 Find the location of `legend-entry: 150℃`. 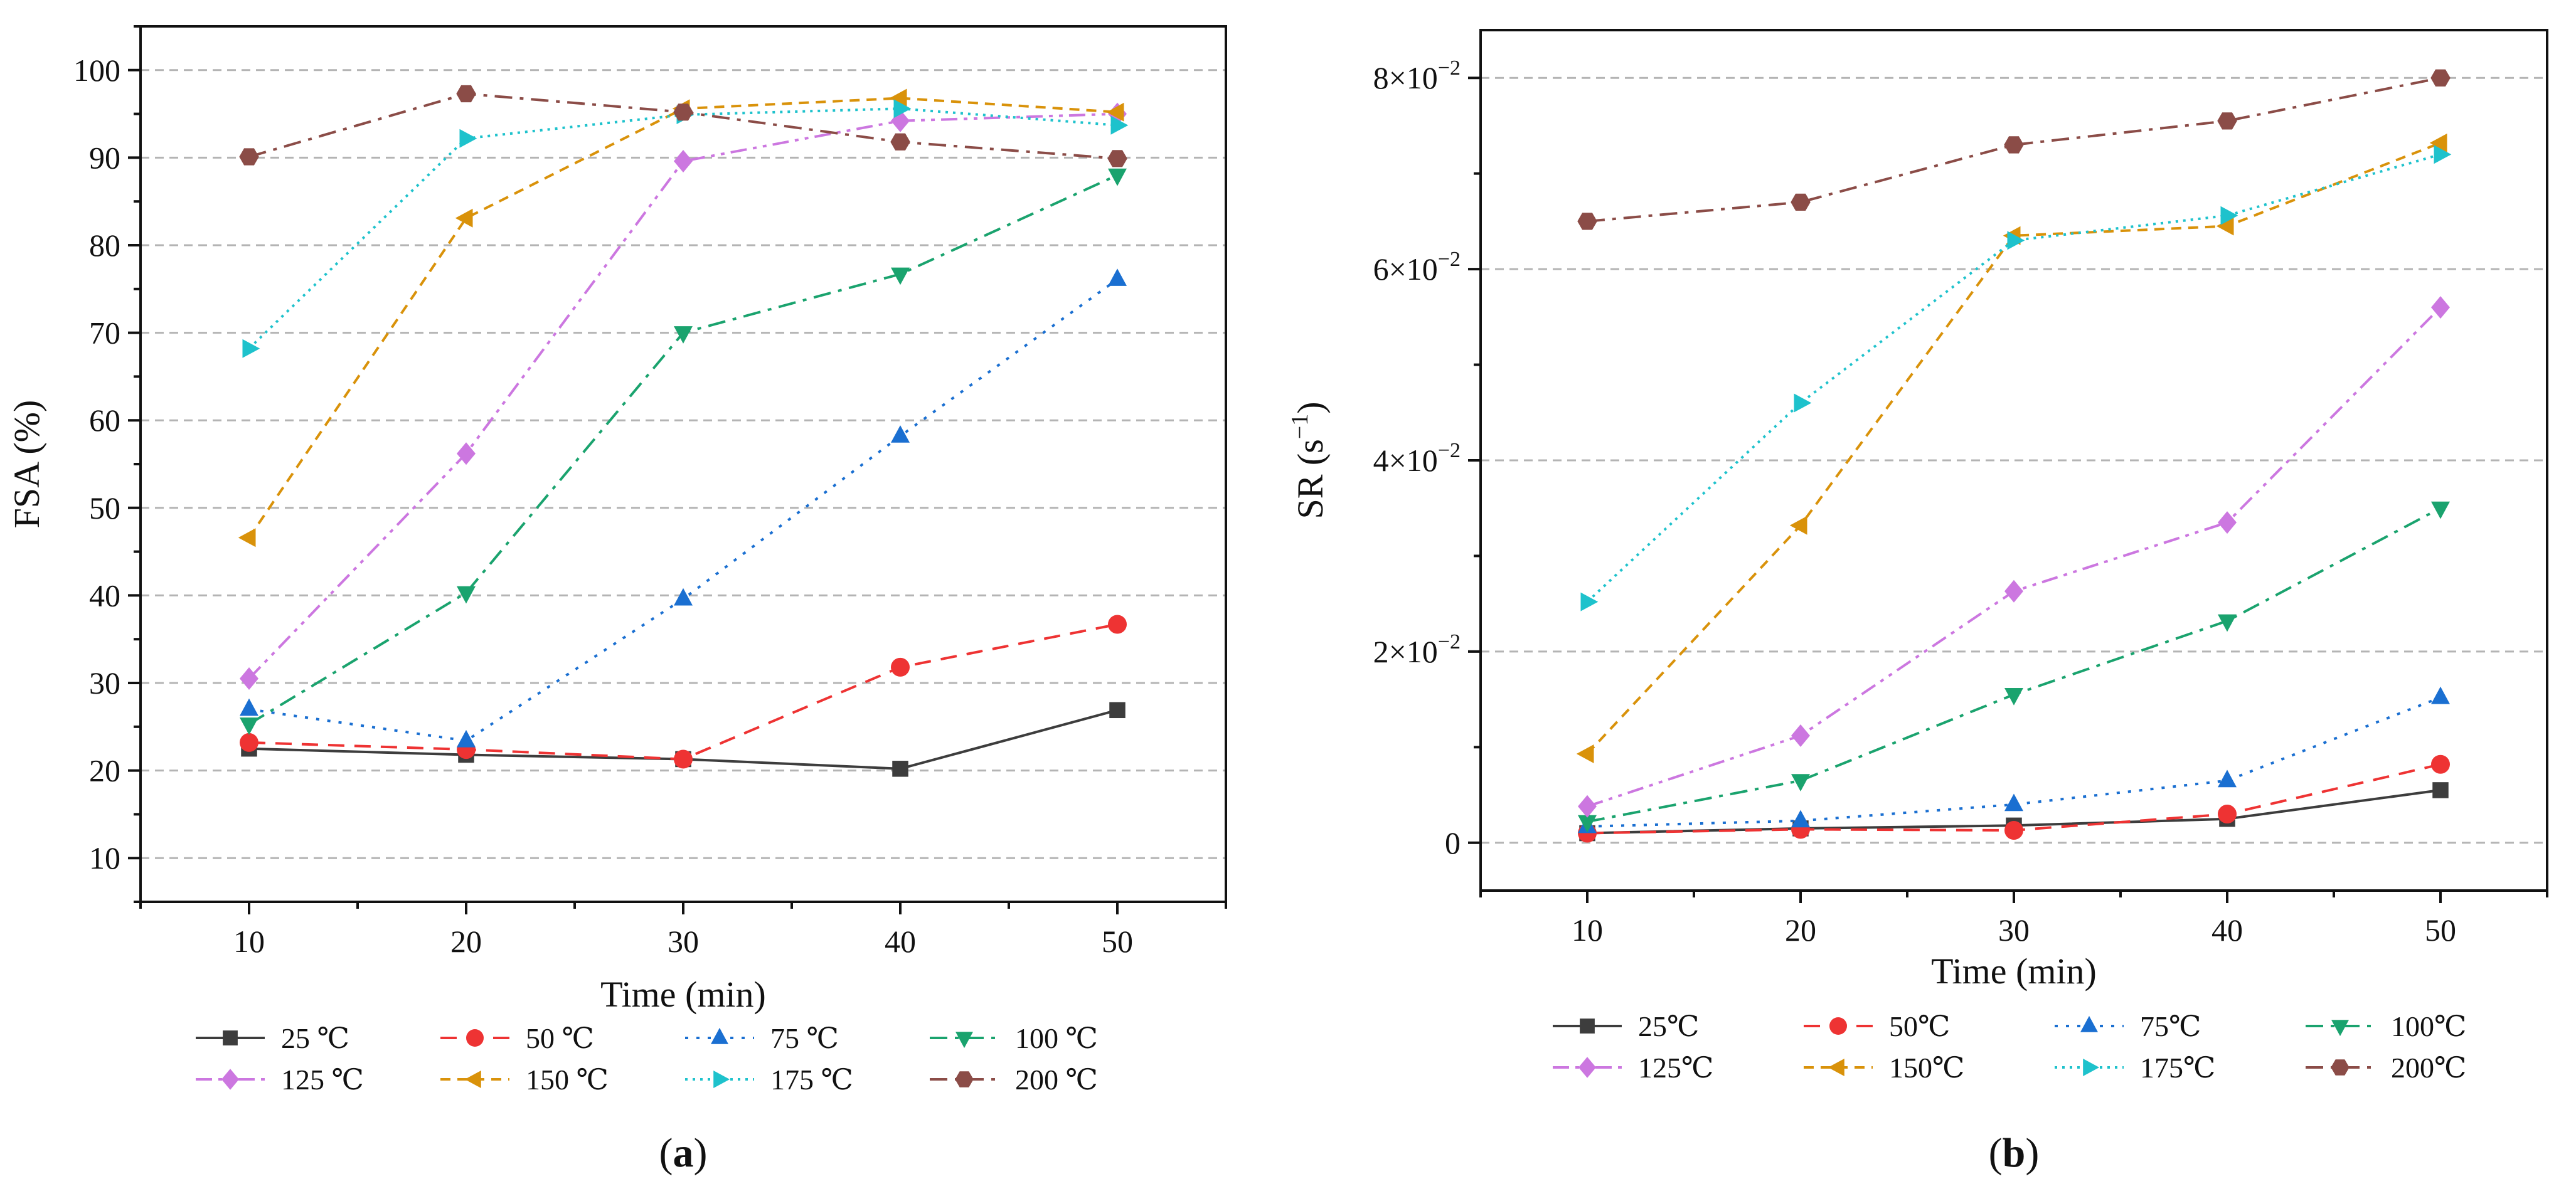

legend-entry: 150℃ is located at coordinates (1884, 1068).